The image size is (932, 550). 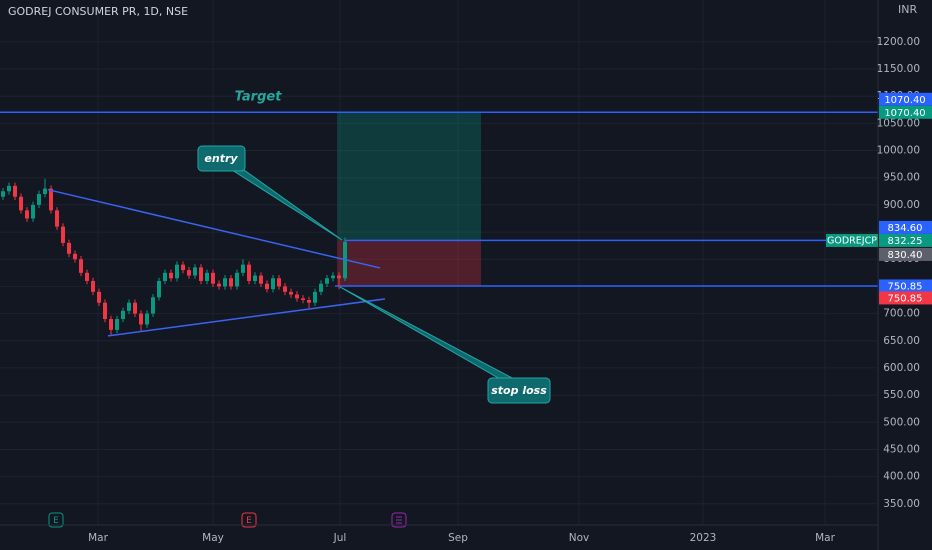 What do you see at coordinates (901, 314) in the screenshot?
I see `y-tick-label: 700.00` at bounding box center [901, 314].